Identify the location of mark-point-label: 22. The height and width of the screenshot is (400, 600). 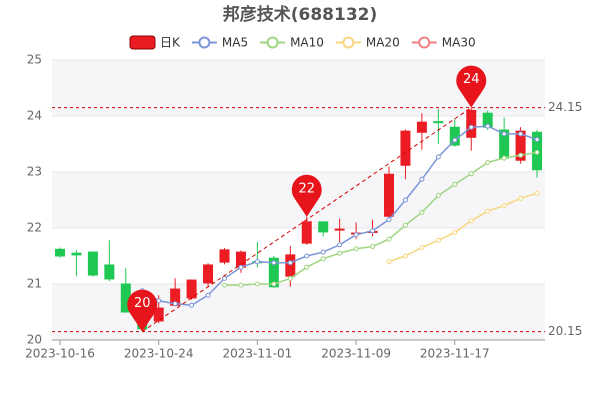
(306, 188).